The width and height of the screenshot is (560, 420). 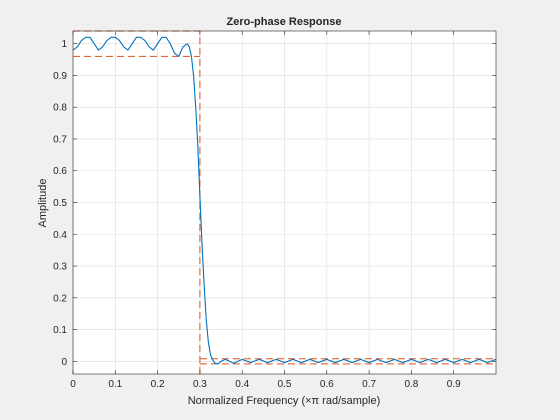 I want to click on x-tick-label: 0.8, so click(x=411, y=384).